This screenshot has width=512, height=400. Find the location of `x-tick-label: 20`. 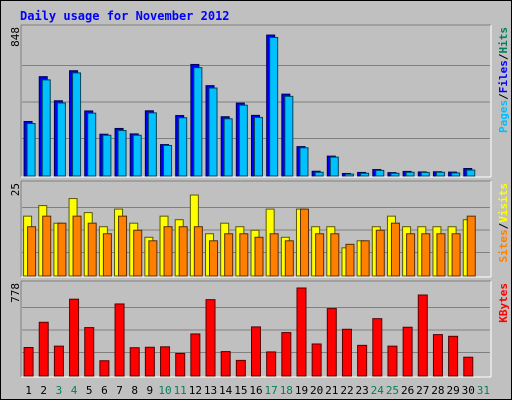

x-tick-label: 20 is located at coordinates (316, 390).